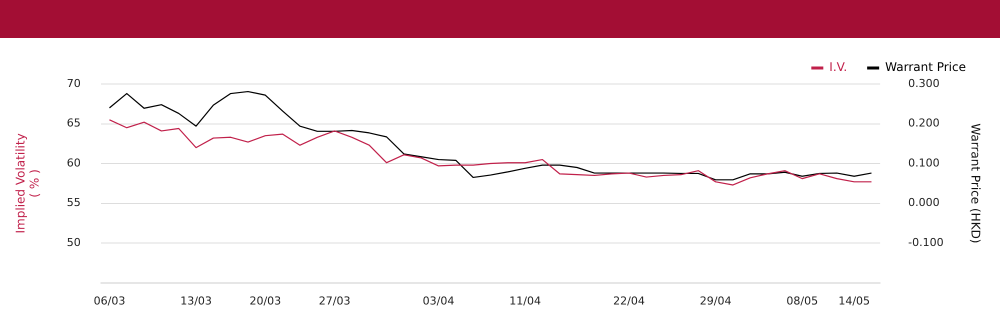  Describe the element at coordinates (975, 183) in the screenshot. I see `y2-axis-title: Warrant Price (HKD)` at that location.